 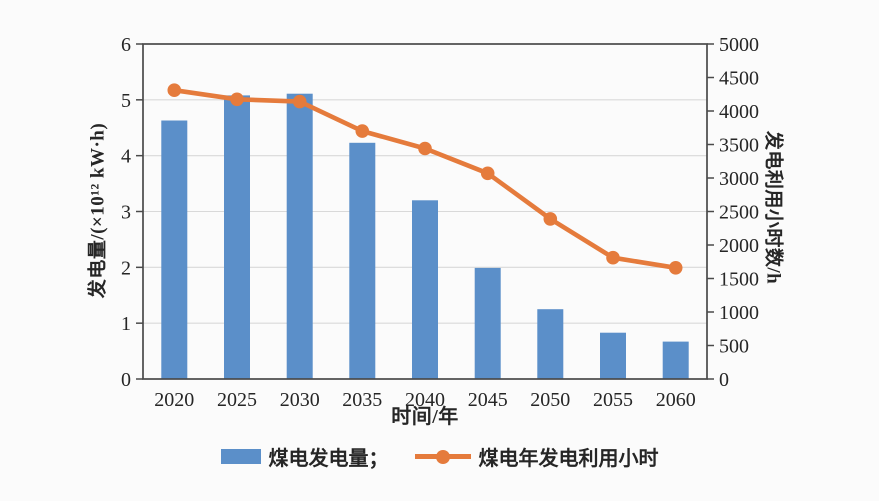 What do you see at coordinates (362, 400) in the screenshot?
I see `x-tick-label: 2035` at bounding box center [362, 400].